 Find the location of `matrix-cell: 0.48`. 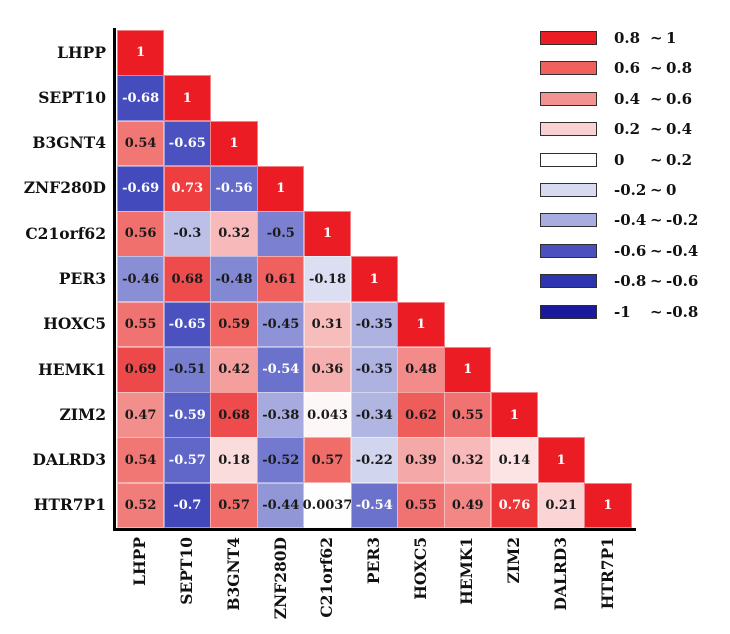

matrix-cell: 0.48 is located at coordinates (421, 369).